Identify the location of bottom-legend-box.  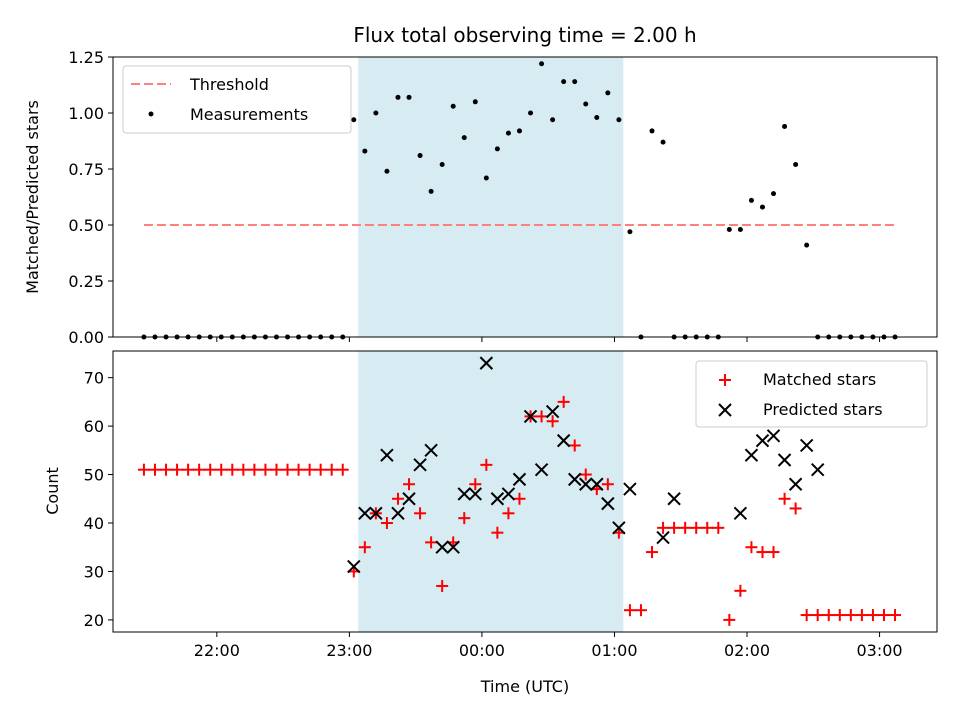
(811, 394).